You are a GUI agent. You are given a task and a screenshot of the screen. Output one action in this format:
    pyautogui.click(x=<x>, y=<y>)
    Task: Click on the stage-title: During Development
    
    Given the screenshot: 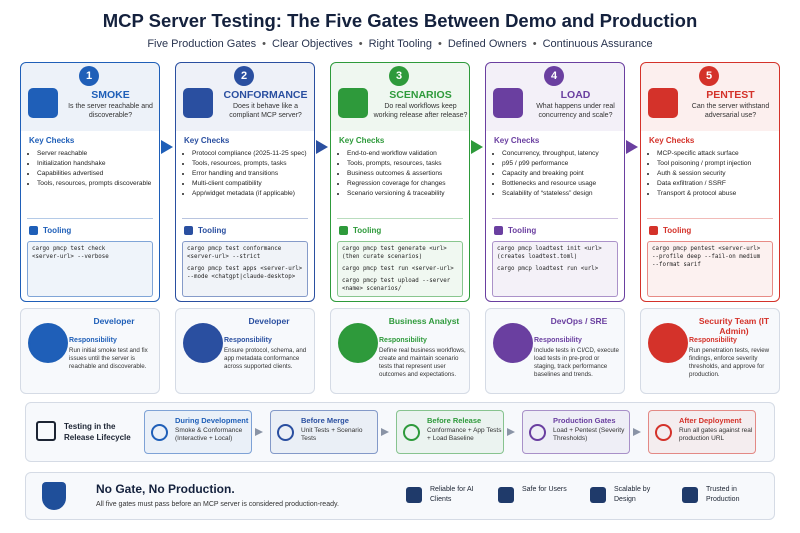 What is the action you would take?
    pyautogui.click(x=212, y=420)
    